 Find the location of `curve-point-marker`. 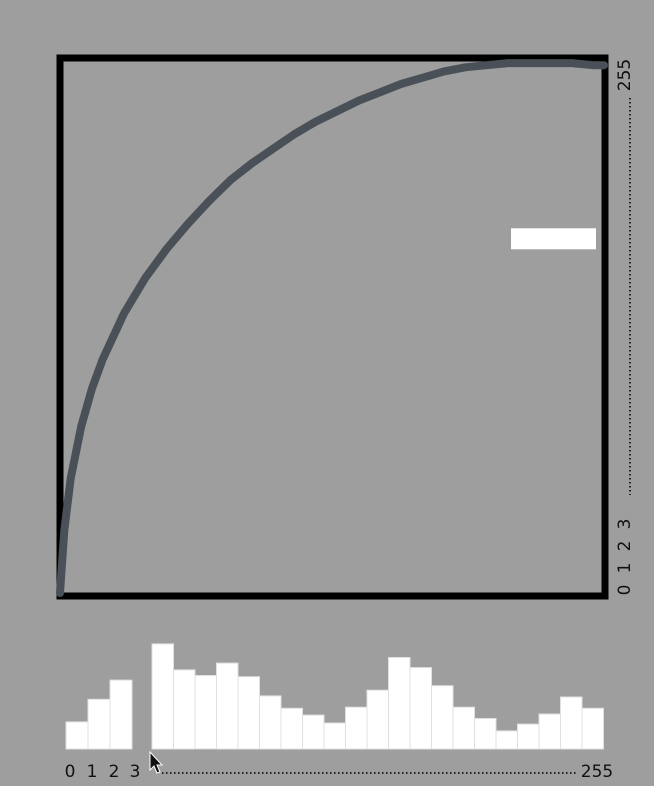

curve-point-marker is located at coordinates (553, 239).